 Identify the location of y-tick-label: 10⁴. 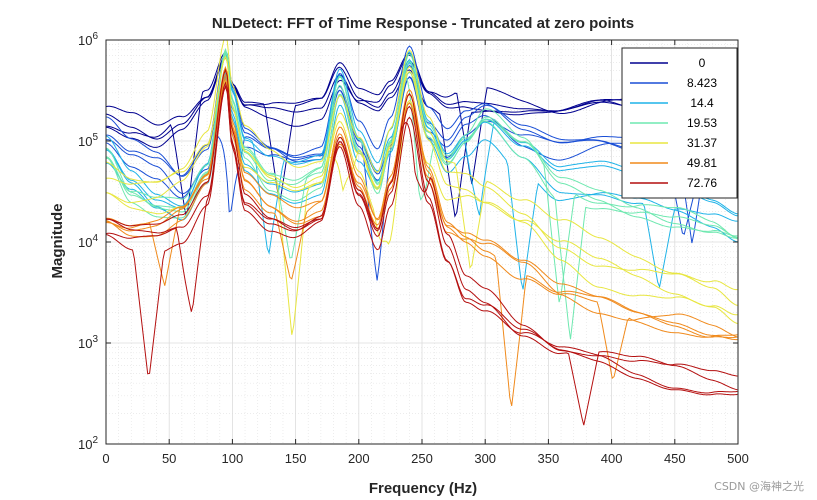
(88, 241).